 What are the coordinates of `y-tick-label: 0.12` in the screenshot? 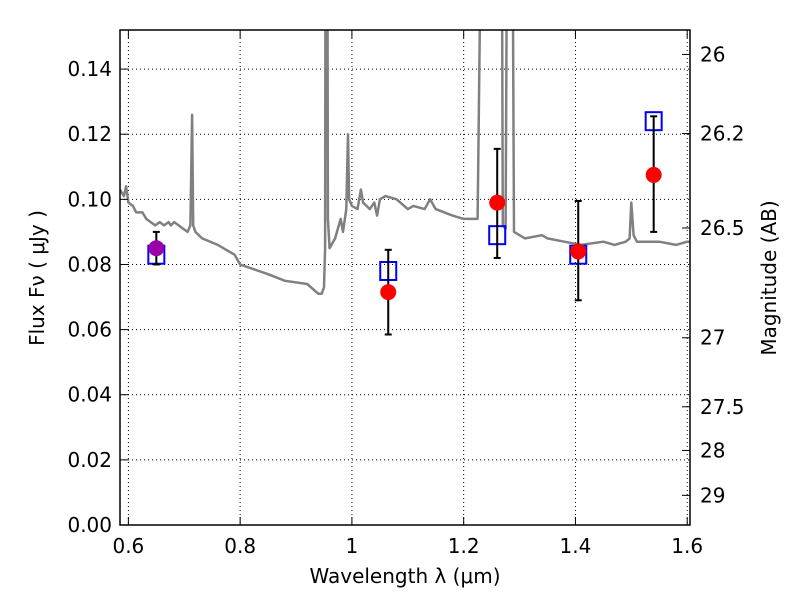 It's located at (89, 134).